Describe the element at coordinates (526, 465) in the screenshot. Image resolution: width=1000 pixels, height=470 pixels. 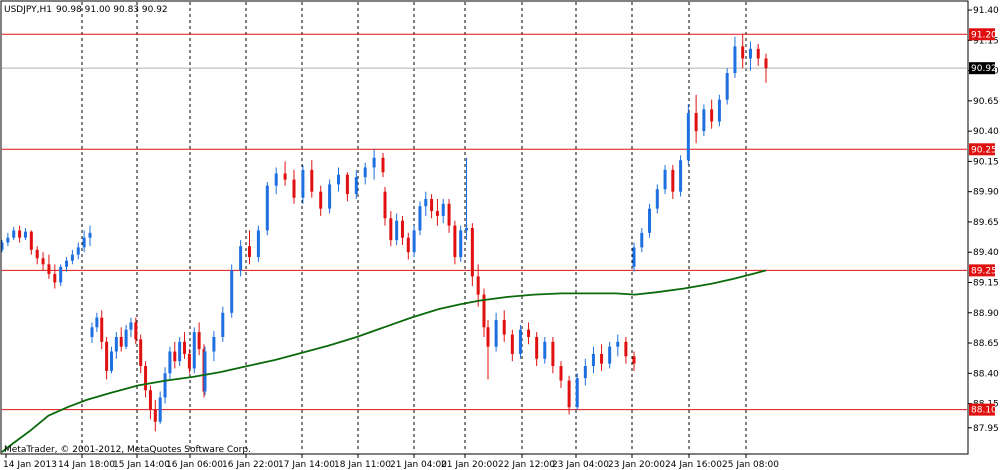
I see `time-tick-label: 22 Jan 12:00` at that location.